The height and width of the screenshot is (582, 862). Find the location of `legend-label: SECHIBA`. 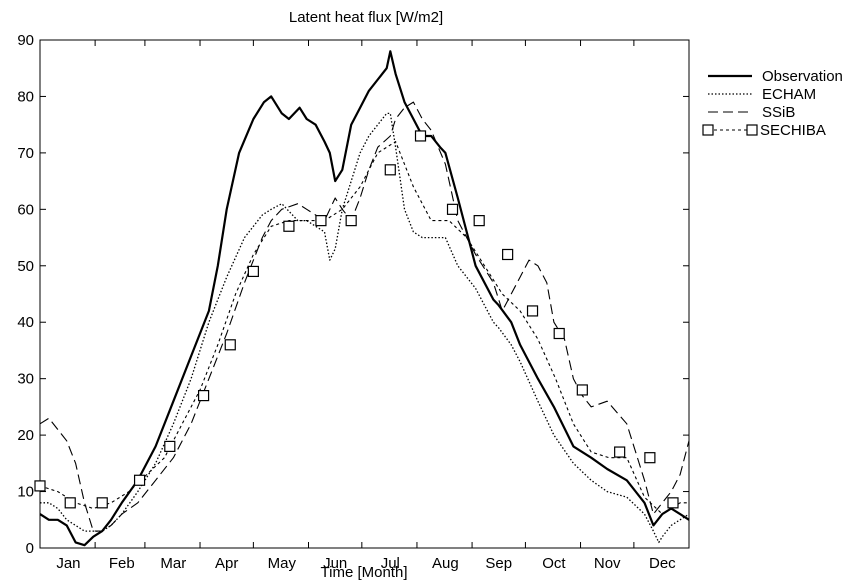

legend-label: SECHIBA is located at coordinates (793, 130).